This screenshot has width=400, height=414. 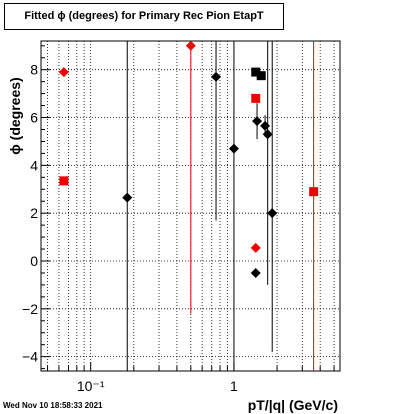 I want to click on y-tick-label: 6, so click(x=34, y=118).